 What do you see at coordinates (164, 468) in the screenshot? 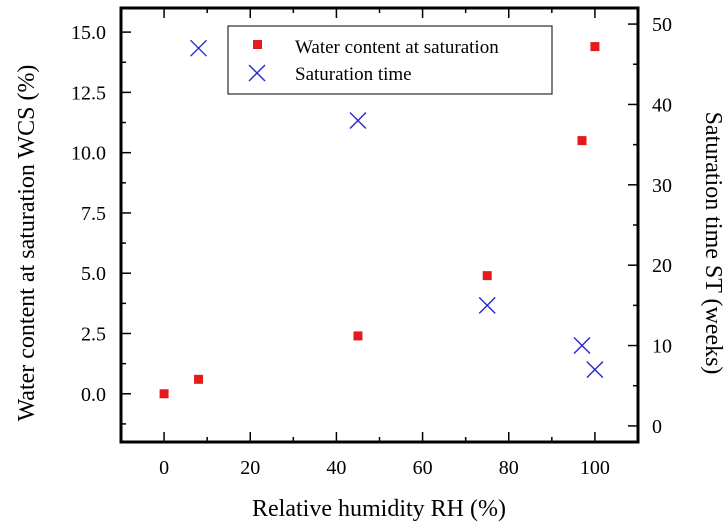
I see `x-tick-label: 0` at bounding box center [164, 468].